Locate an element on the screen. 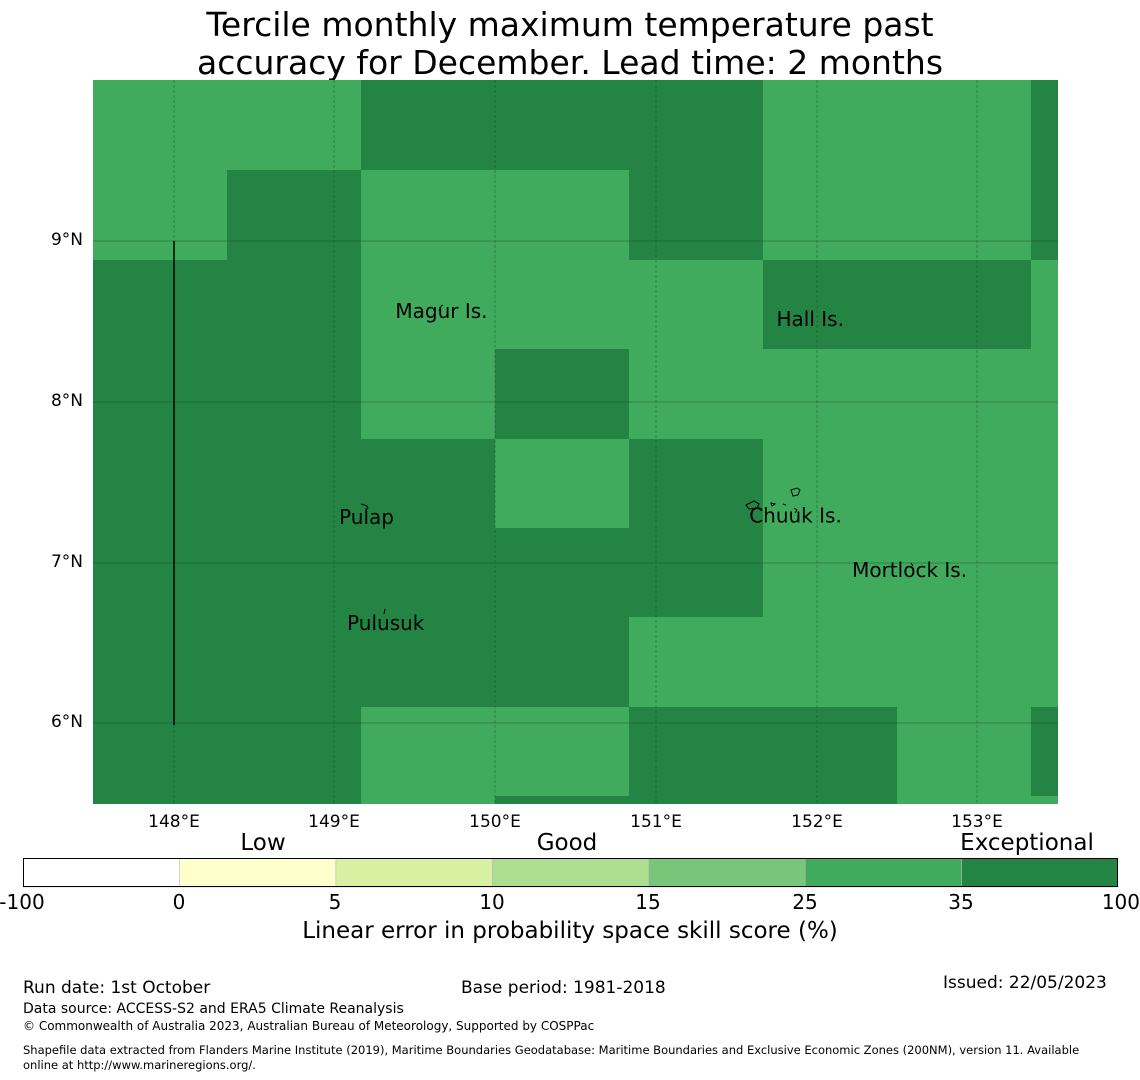  colorbar-category-low: Low is located at coordinates (263, 843).